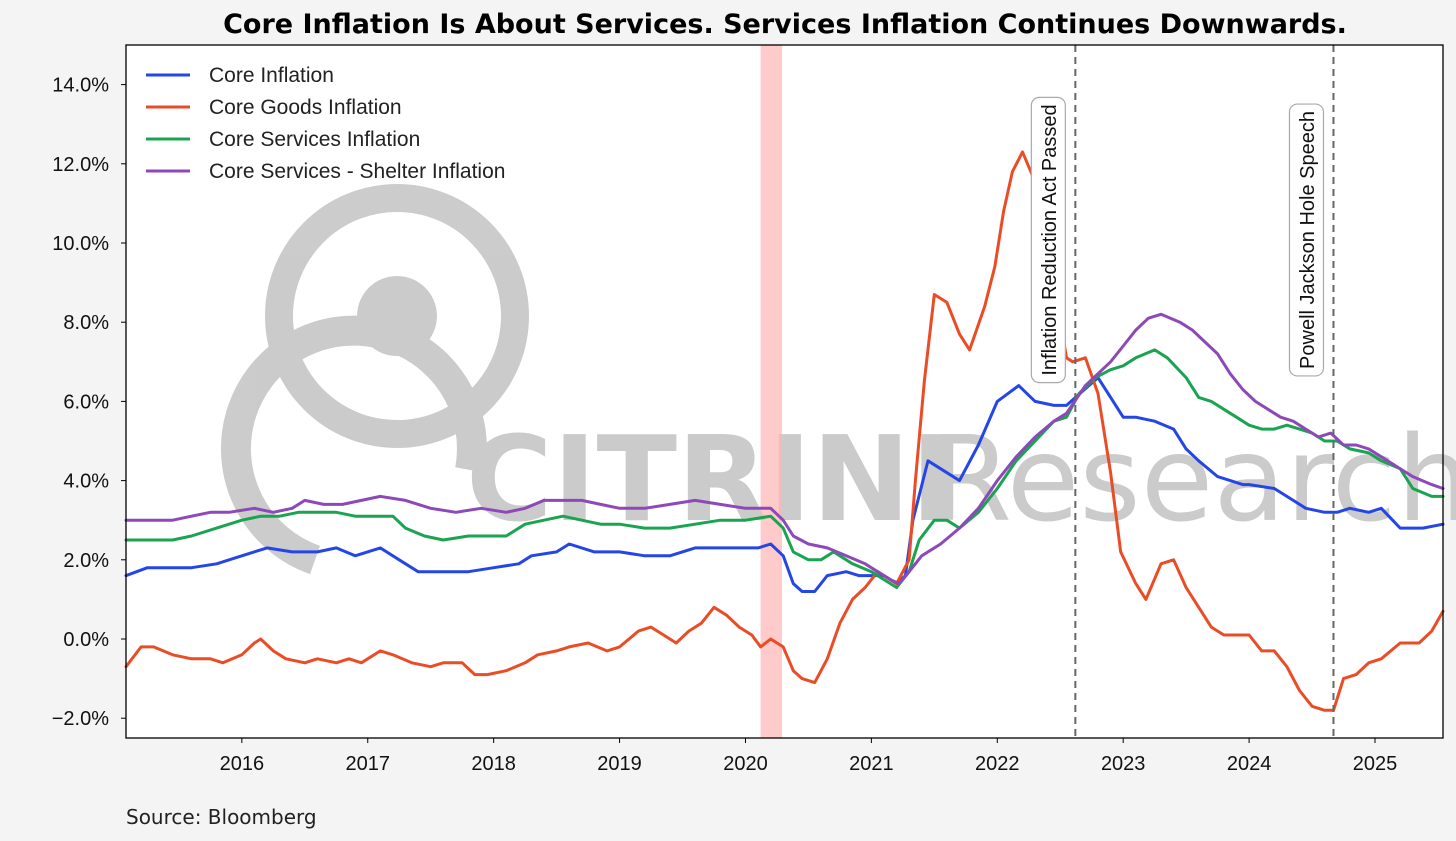 The height and width of the screenshot is (841, 1456). What do you see at coordinates (357, 171) in the screenshot?
I see `legend-label: Core Services - Shelter Inflation` at bounding box center [357, 171].